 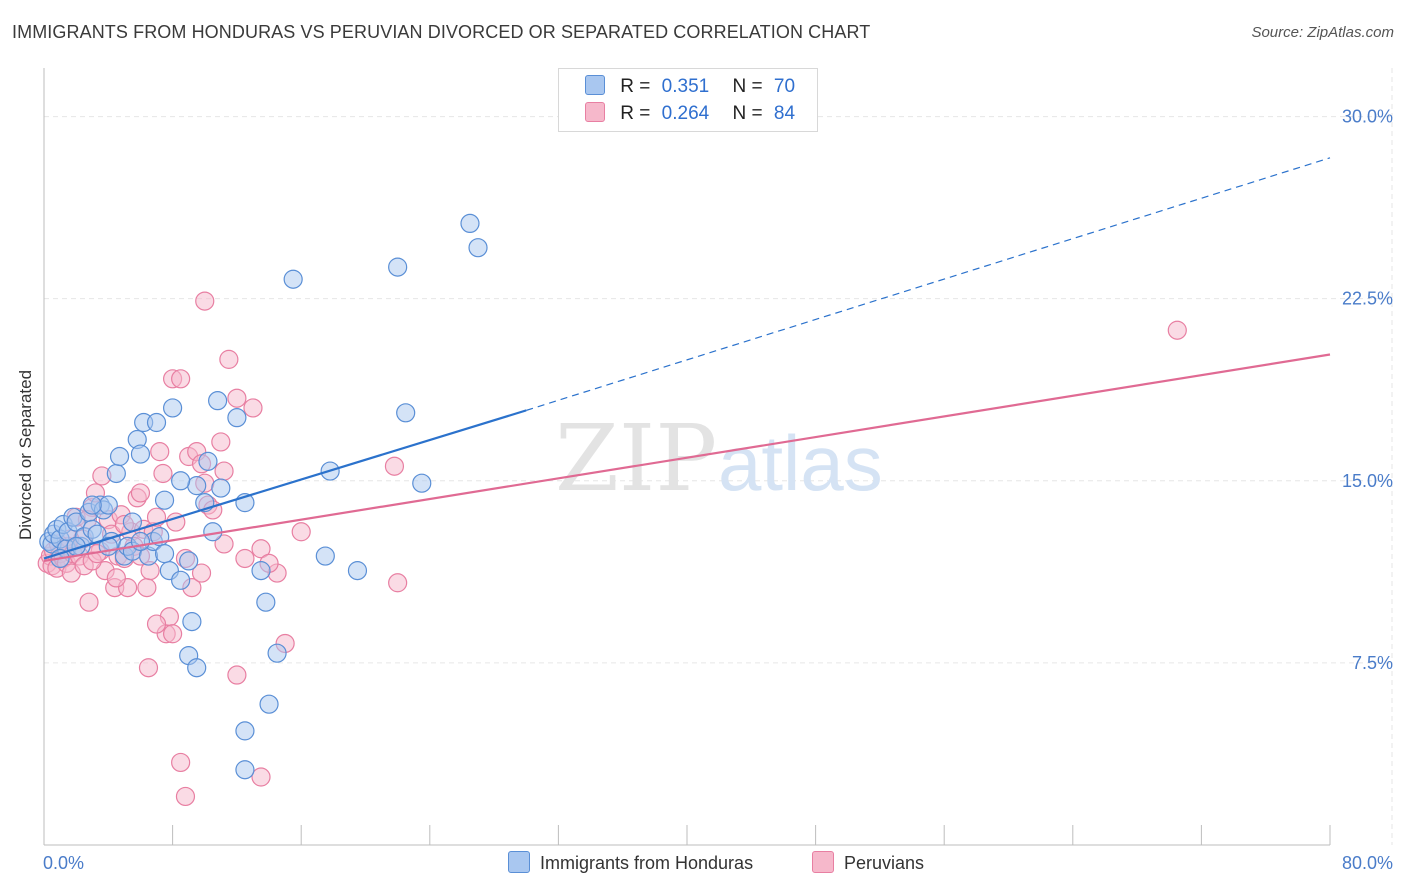 I want to click on y-tick-label: 22.5%, so click(x=1367, y=299).